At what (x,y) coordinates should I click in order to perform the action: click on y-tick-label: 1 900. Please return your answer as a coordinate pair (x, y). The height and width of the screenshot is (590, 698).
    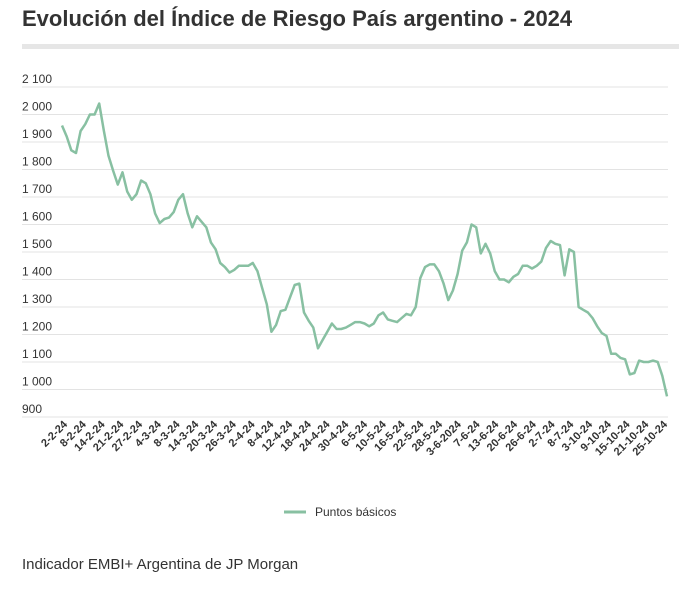
    Looking at the image, I should click on (37, 134).